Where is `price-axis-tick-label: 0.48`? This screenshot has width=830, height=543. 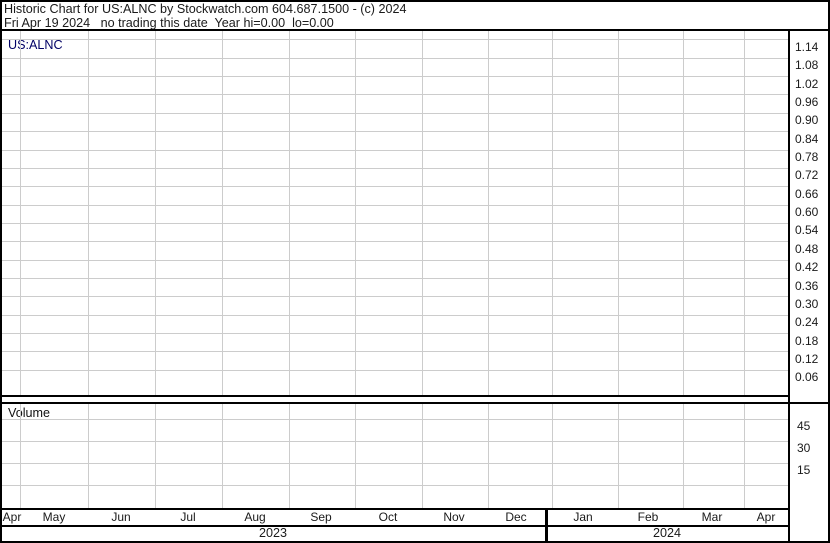 price-axis-tick-label: 0.48 is located at coordinates (807, 248).